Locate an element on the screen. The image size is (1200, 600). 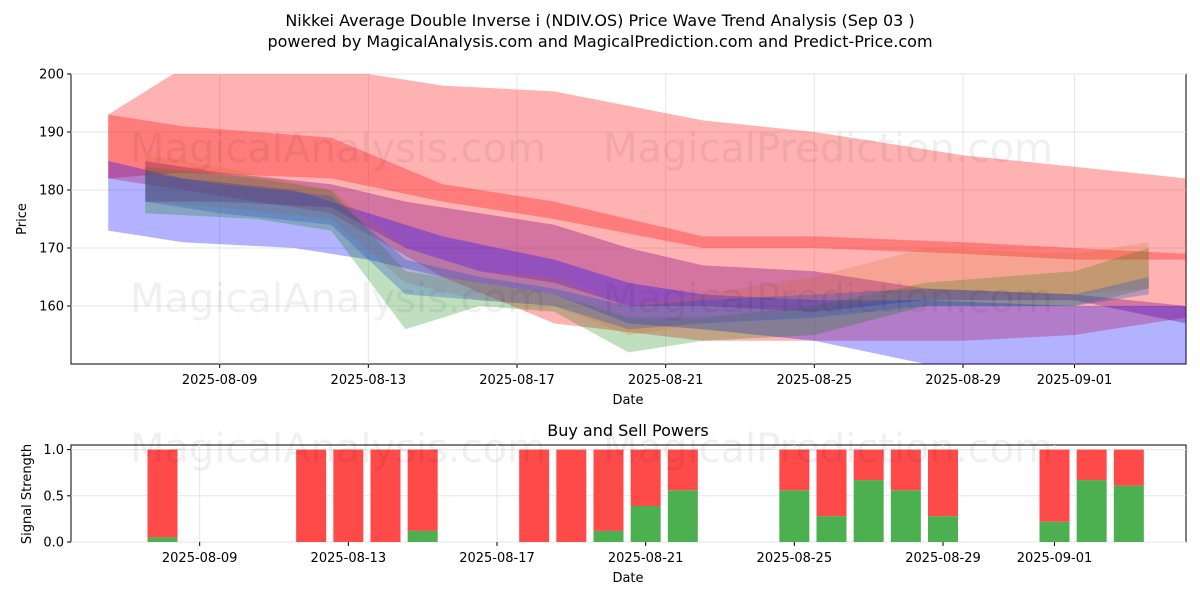
price-x-label: Date is located at coordinates (627, 400).